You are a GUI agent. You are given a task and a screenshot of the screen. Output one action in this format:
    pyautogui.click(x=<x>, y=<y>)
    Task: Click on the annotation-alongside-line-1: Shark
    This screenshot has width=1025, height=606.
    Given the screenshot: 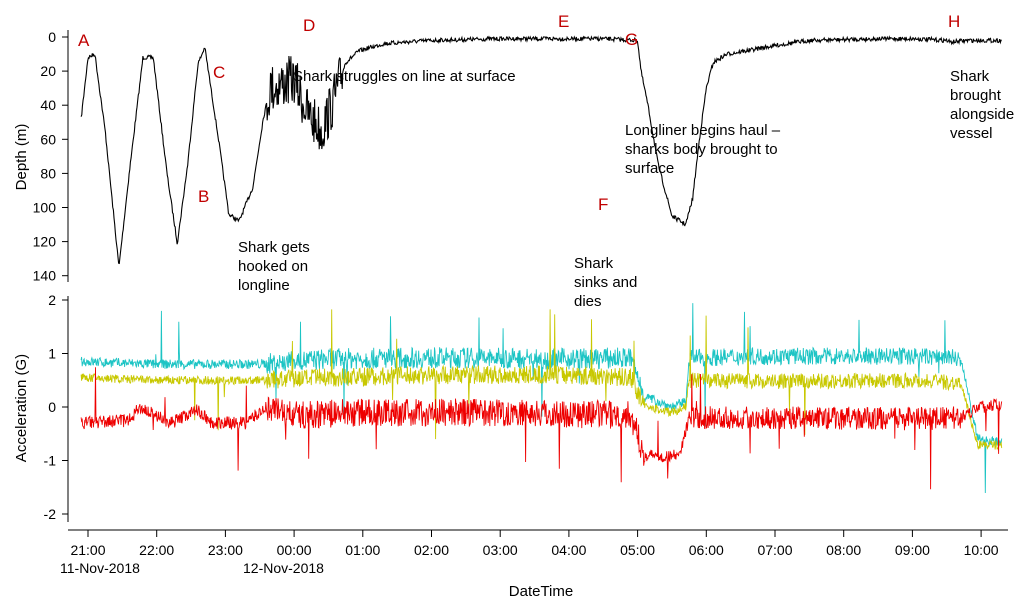 What is the action you would take?
    pyautogui.click(x=970, y=76)
    